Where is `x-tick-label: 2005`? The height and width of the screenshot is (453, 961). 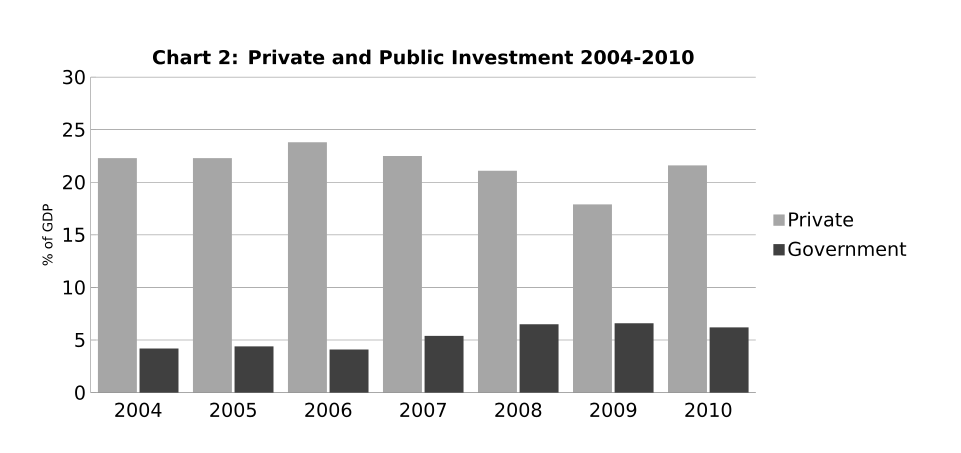
x-tick-label: 2005 is located at coordinates (233, 410).